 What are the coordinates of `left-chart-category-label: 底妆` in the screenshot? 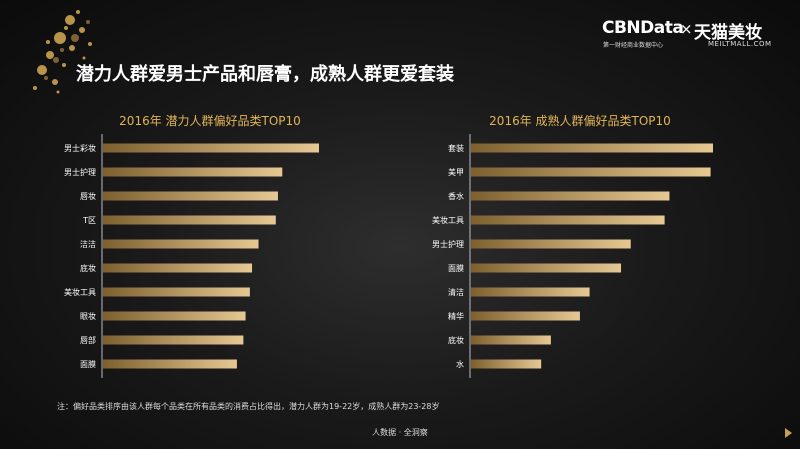 It's located at (88, 268).